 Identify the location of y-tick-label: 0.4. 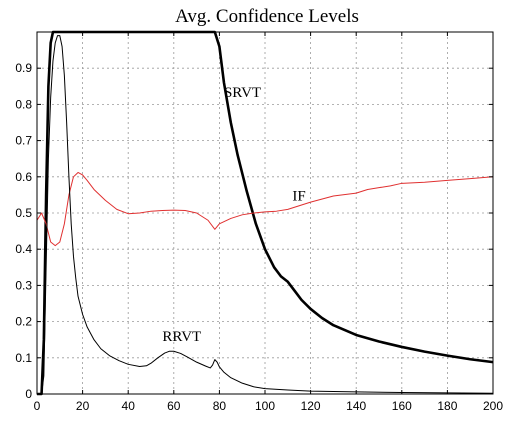
(23, 249).